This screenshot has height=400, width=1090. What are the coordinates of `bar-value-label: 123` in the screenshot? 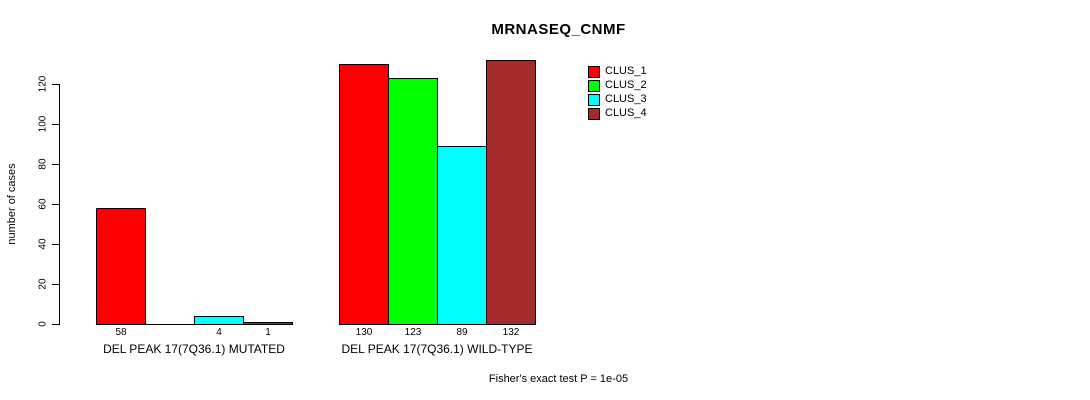 It's located at (413, 332).